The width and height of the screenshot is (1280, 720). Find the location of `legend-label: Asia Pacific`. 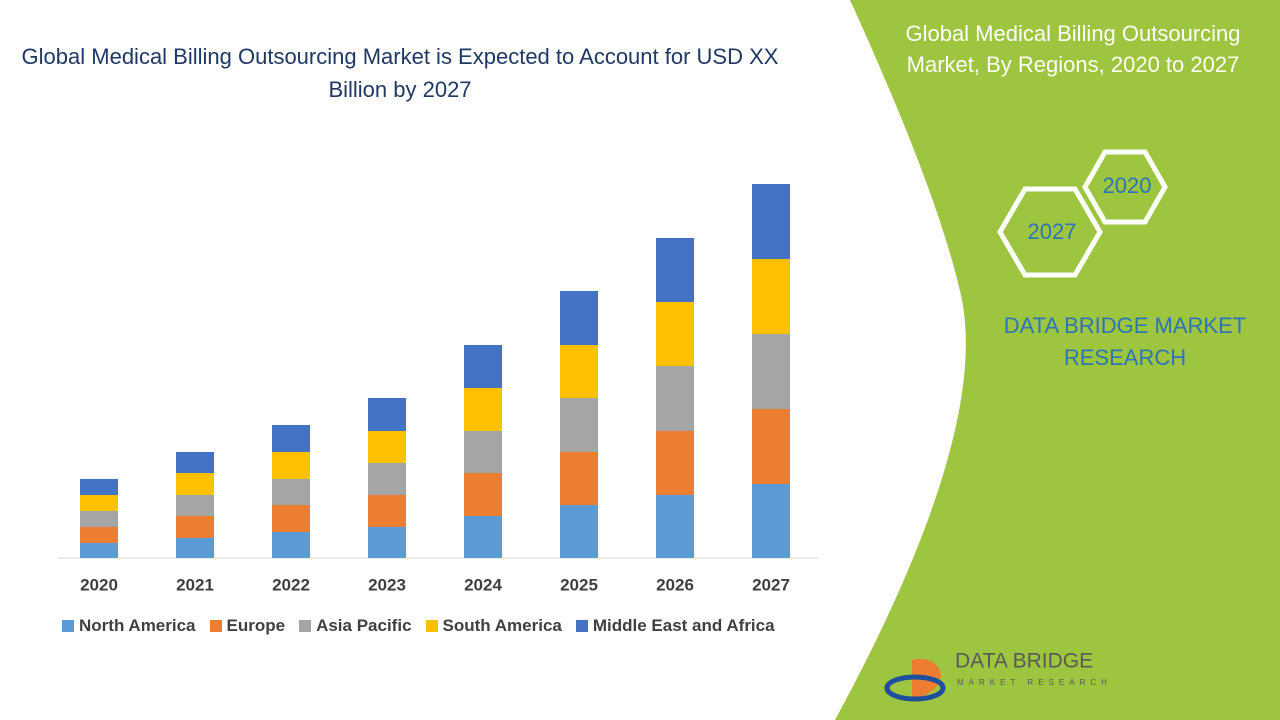

legend-label: Asia Pacific is located at coordinates (364, 625).